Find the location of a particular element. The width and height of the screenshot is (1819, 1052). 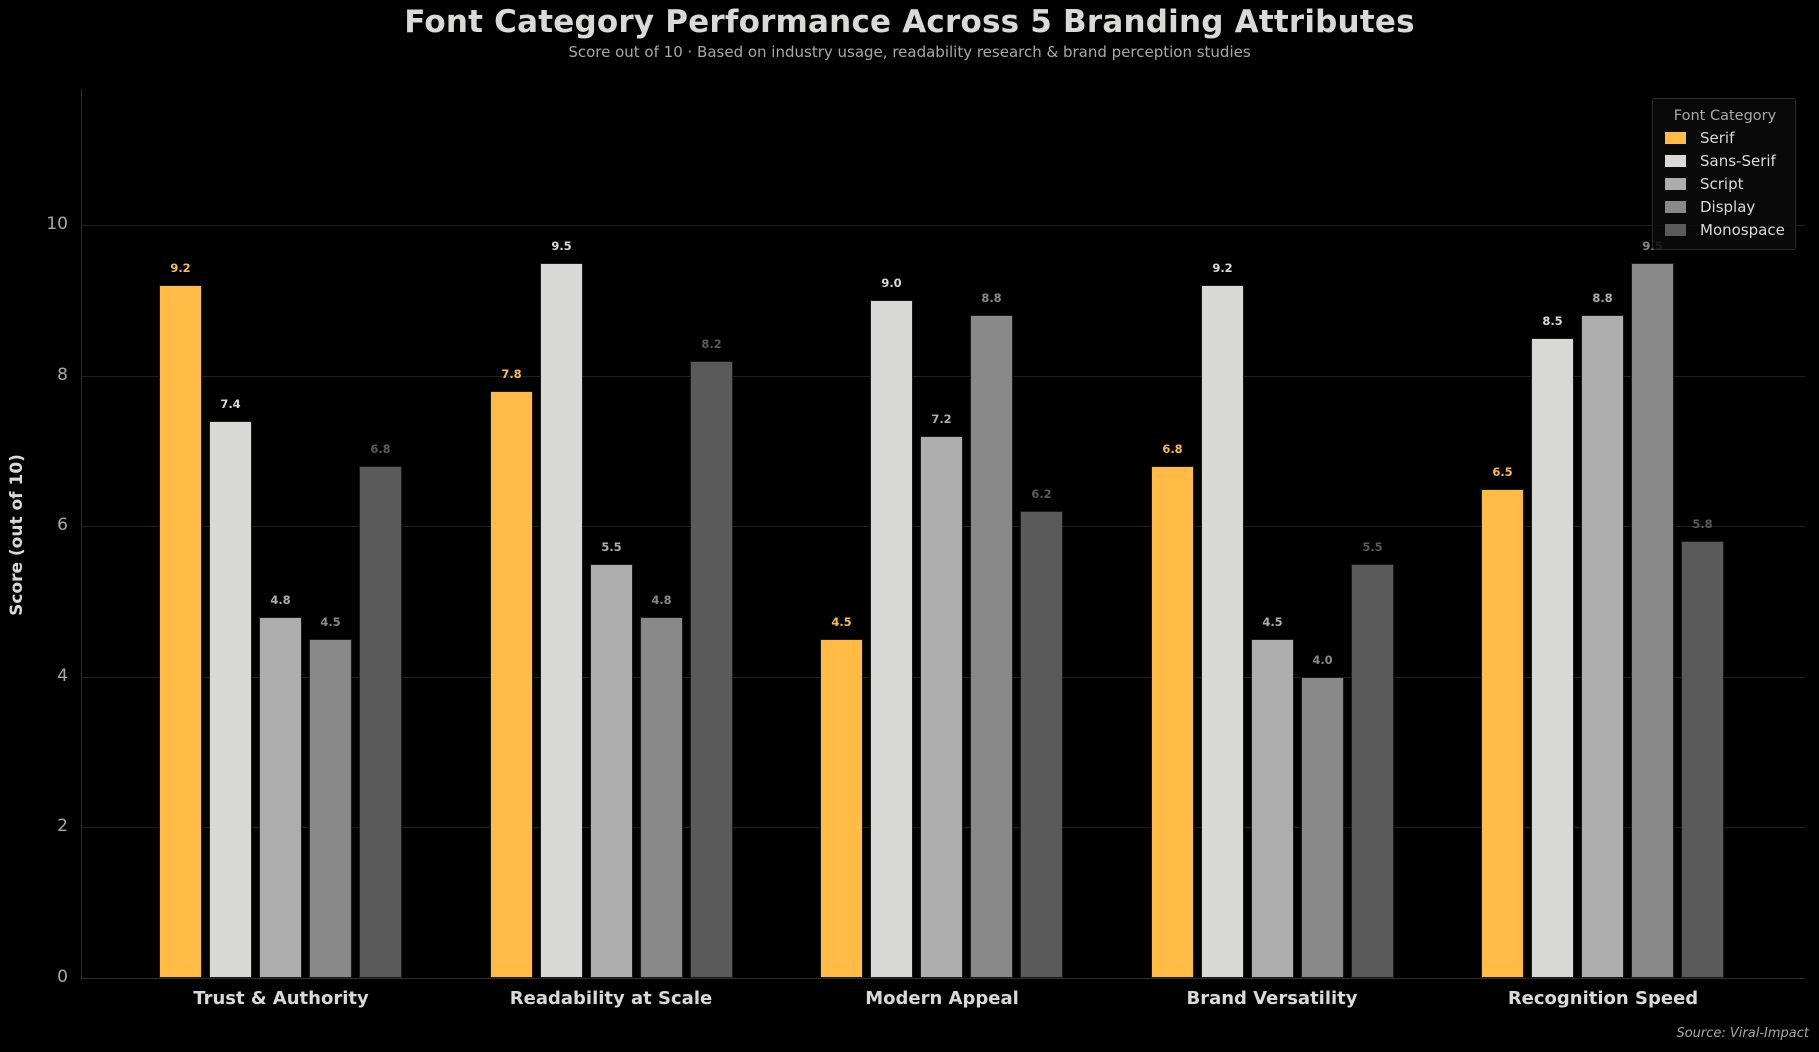

bar-value-label: 4.0 is located at coordinates (1322, 660).